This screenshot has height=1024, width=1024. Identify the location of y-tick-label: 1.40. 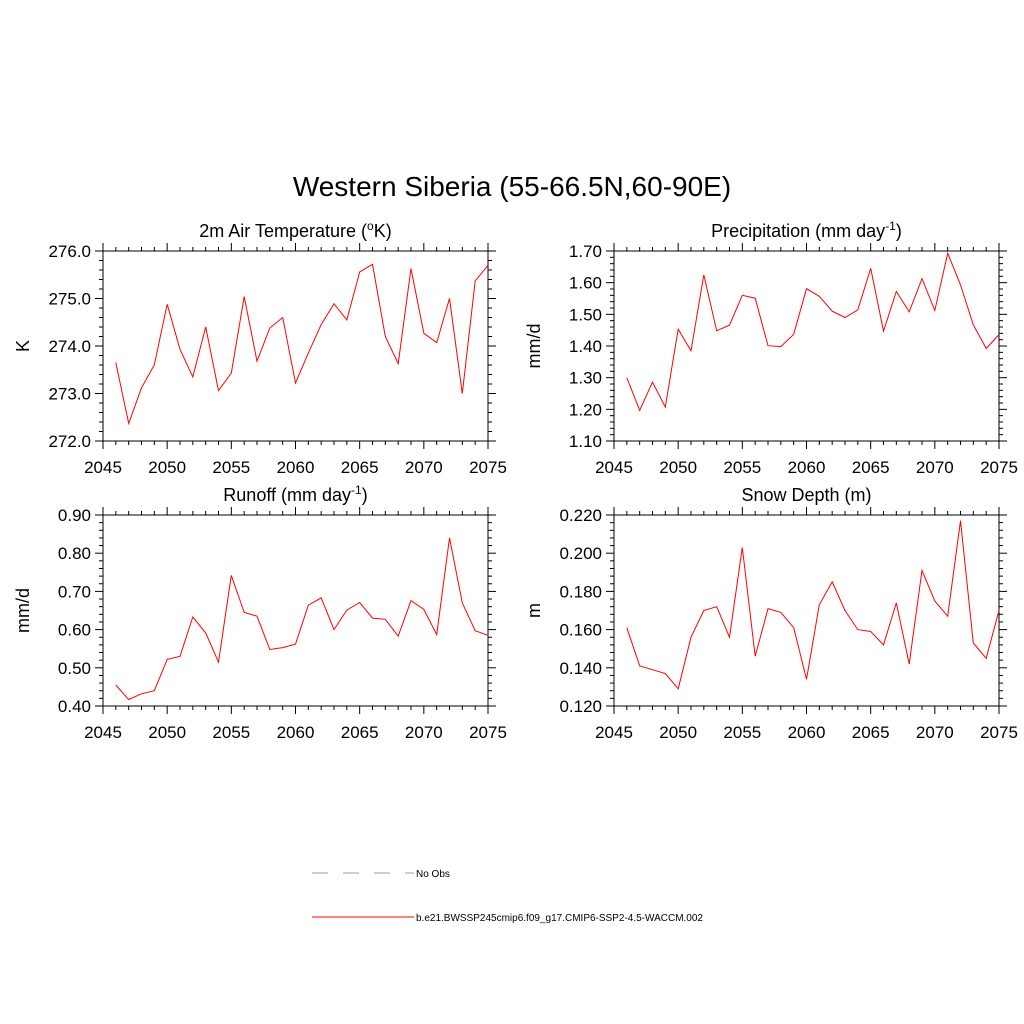
(585, 346).